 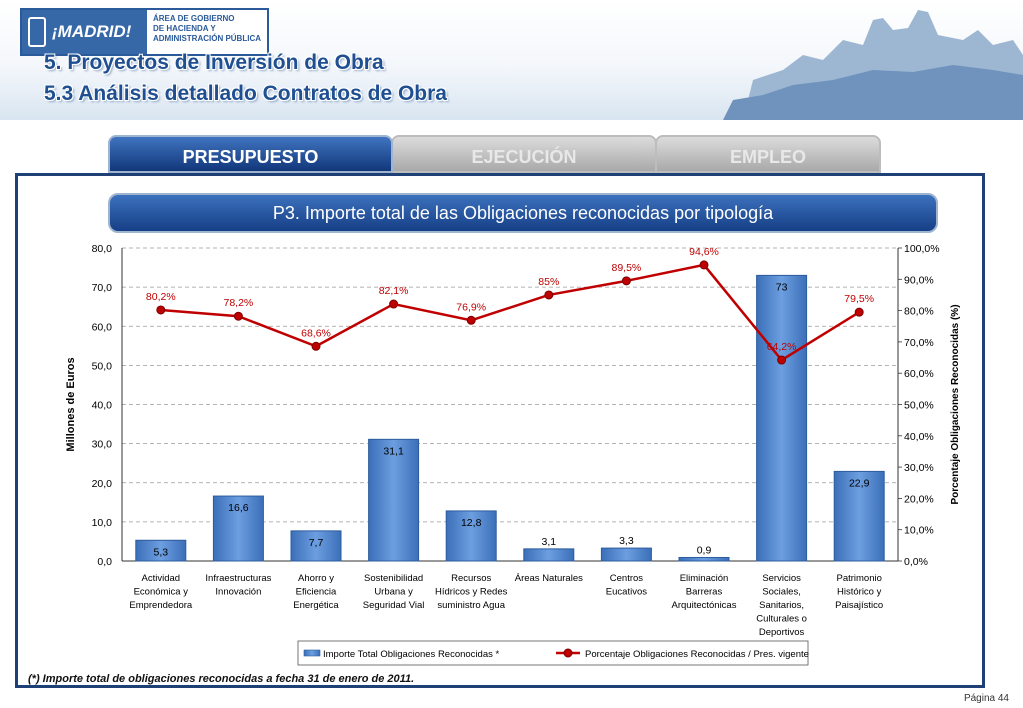 I want to click on y-tick-label: 30,0, so click(x=102, y=445).